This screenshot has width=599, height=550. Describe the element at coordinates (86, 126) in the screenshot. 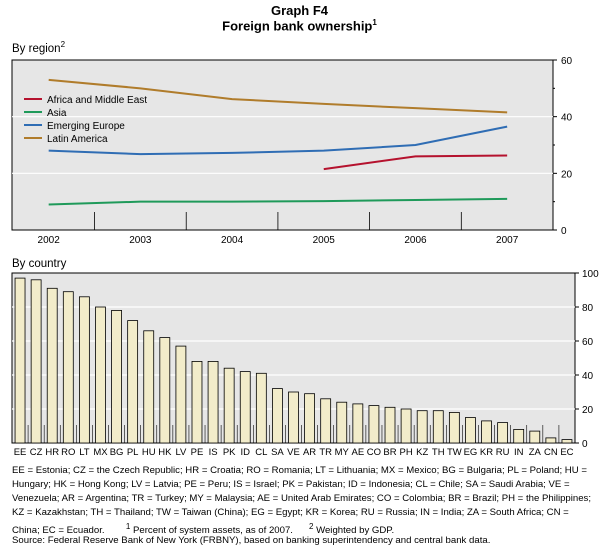

I see `legend-label: Emerging Europe` at that location.